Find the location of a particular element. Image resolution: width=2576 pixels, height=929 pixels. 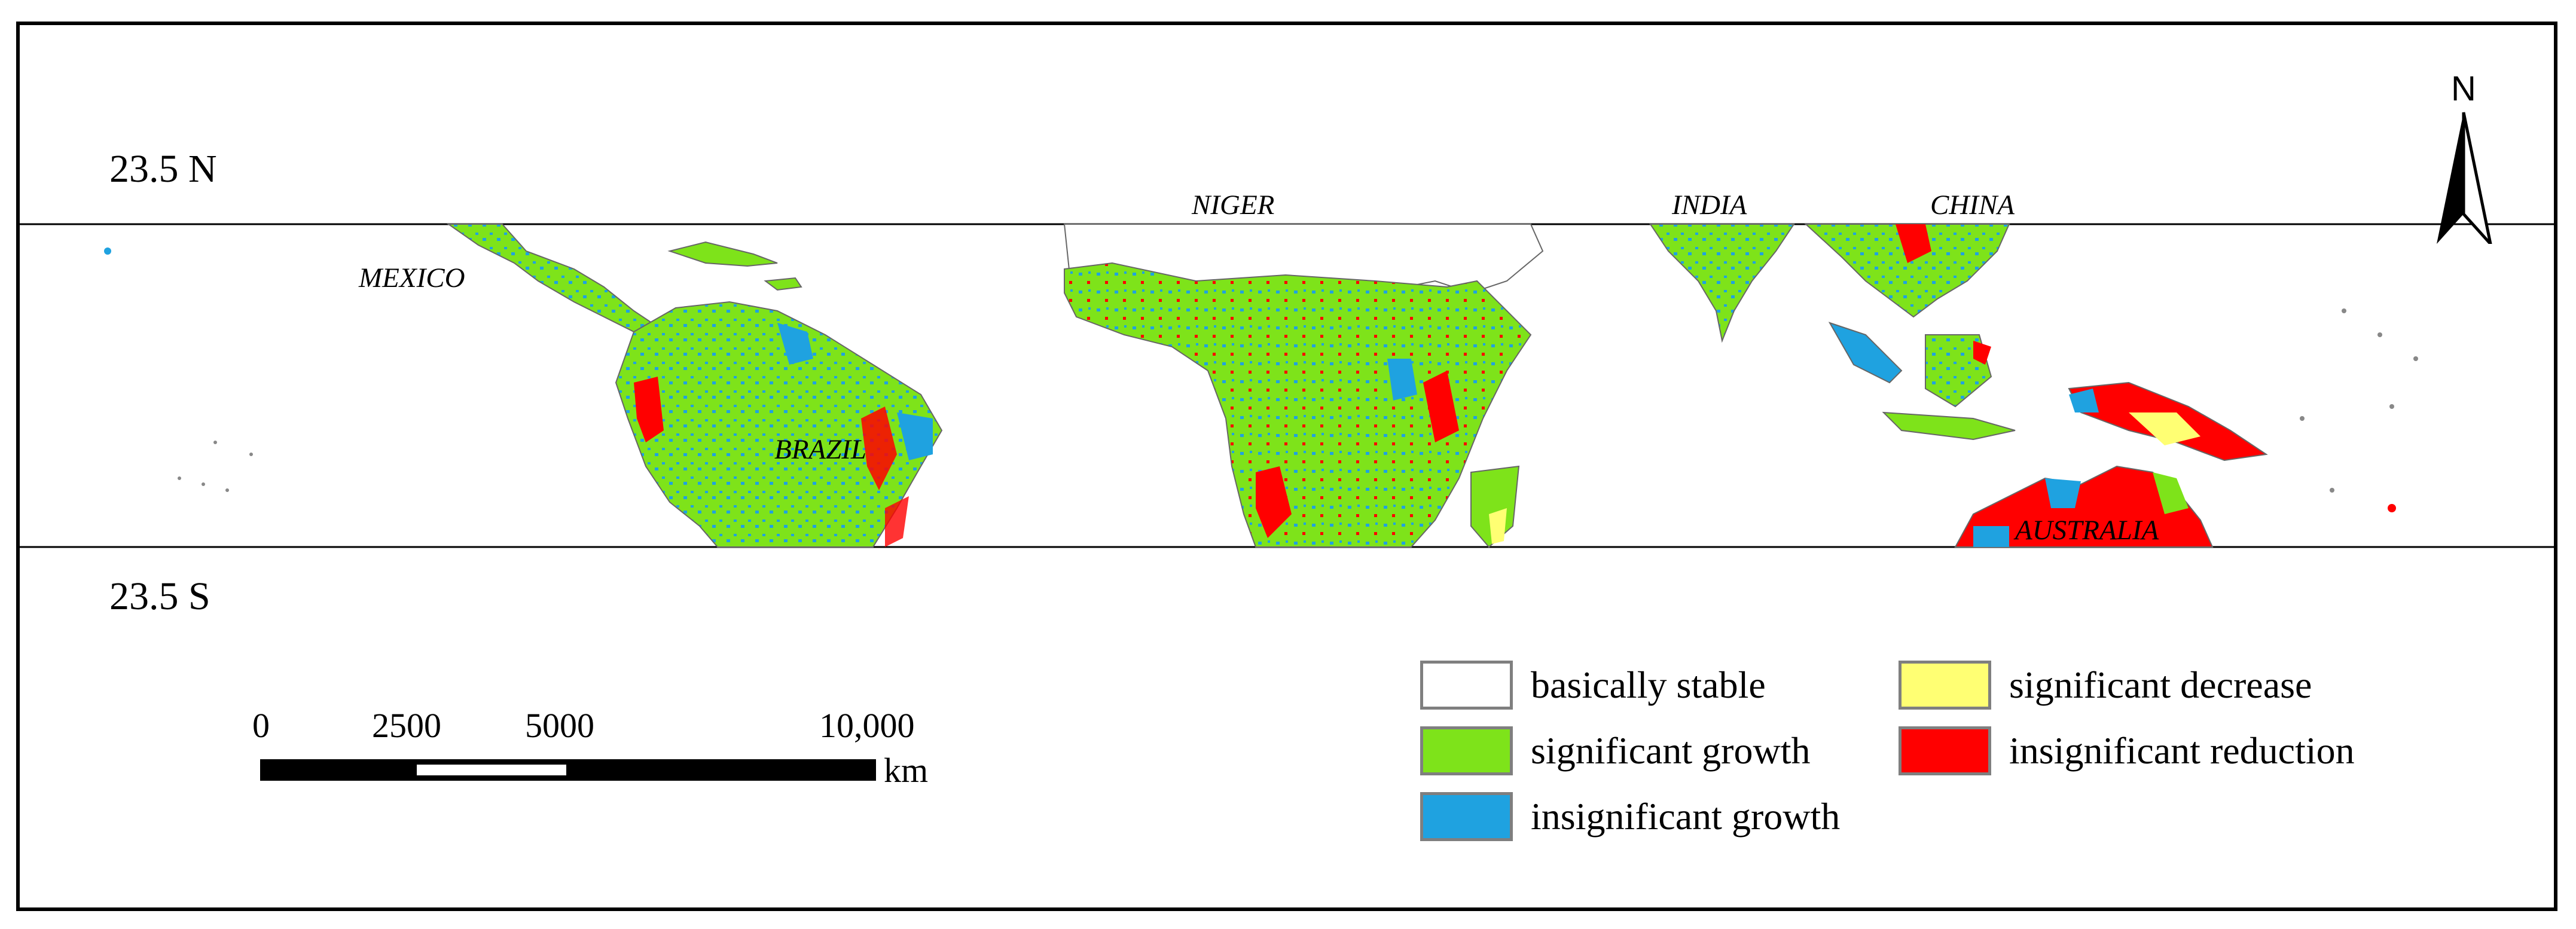

country-label-india: INDIA is located at coordinates (1709, 205).